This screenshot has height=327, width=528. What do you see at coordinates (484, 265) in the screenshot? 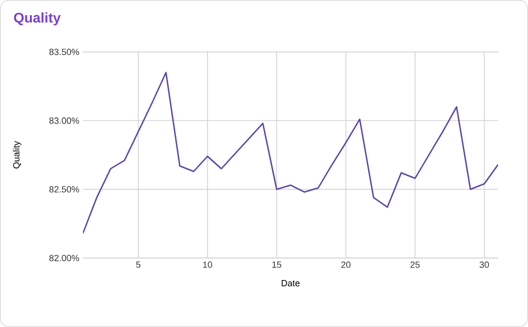
I see `x-tick-label: 30` at bounding box center [484, 265].